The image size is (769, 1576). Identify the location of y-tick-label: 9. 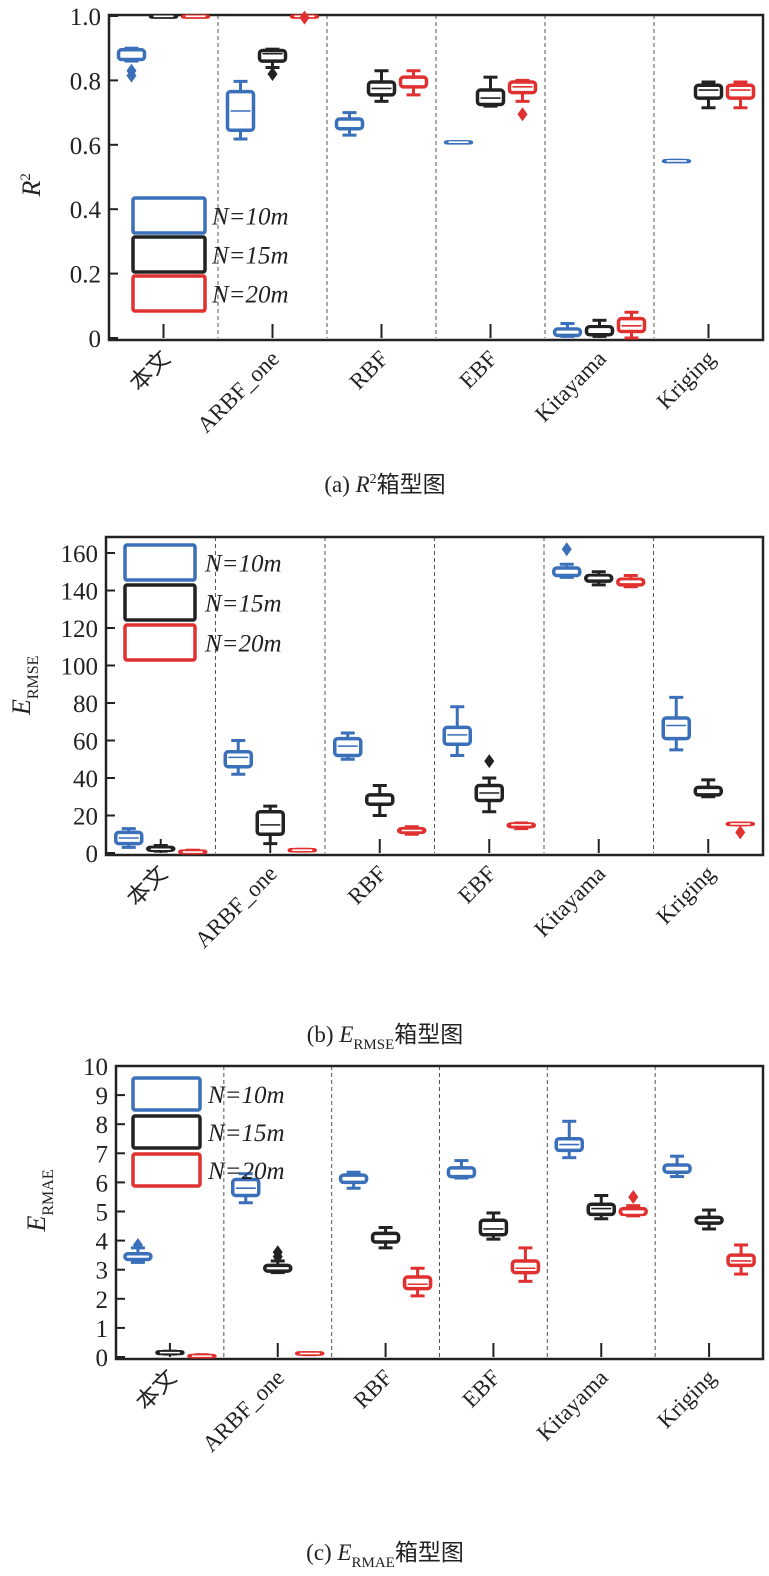
(102, 1096).